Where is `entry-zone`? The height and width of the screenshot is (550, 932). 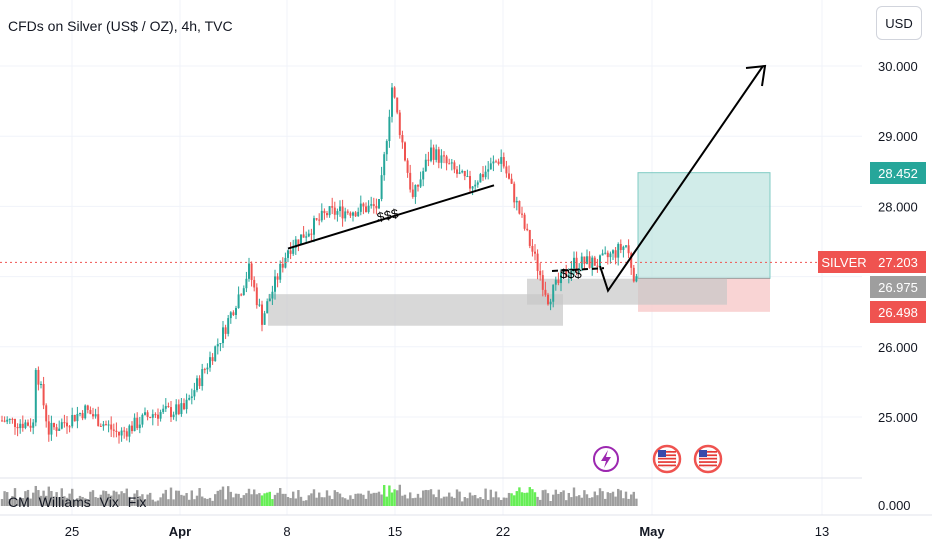 entry-zone is located at coordinates (627, 291).